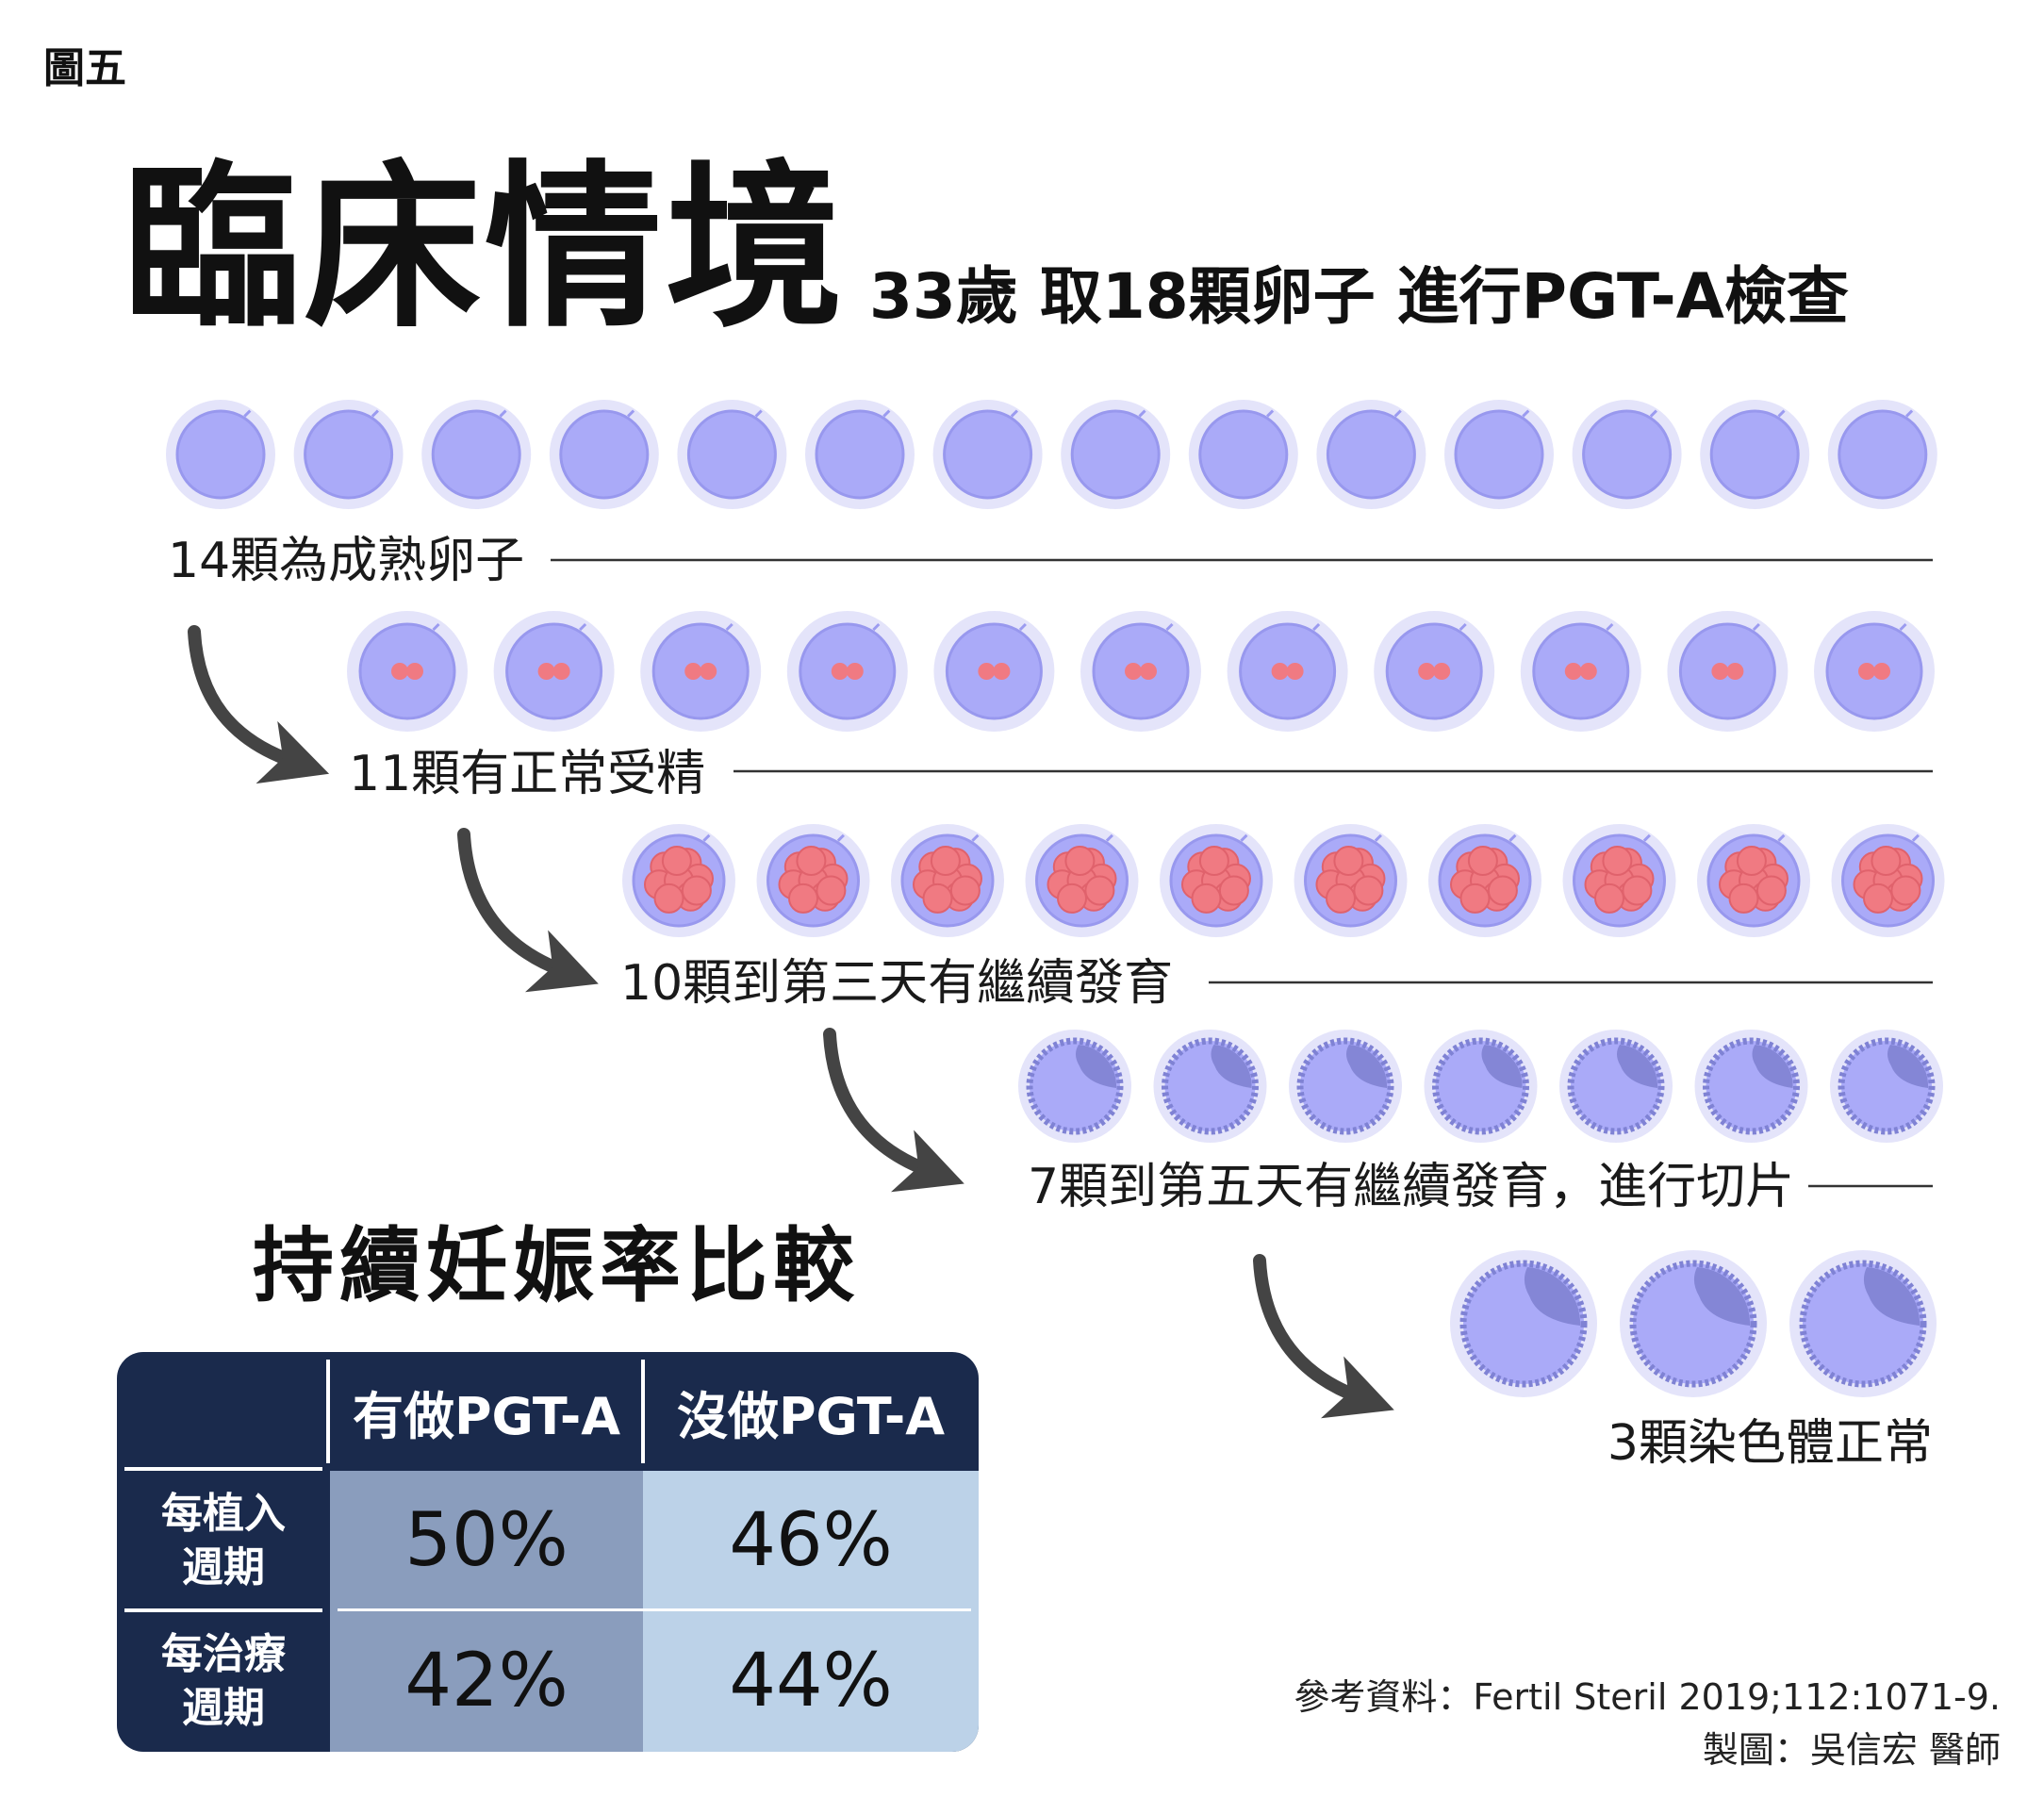 This screenshot has height=1814, width=2044. I want to click on table-cell: 44%, so click(811, 1681).